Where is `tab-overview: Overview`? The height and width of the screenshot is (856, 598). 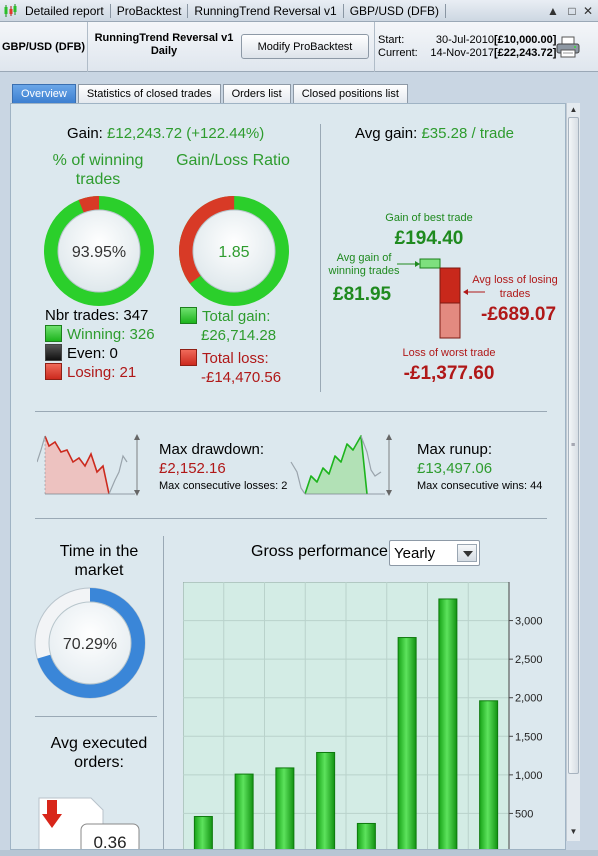 tab-overview: Overview is located at coordinates (44, 93).